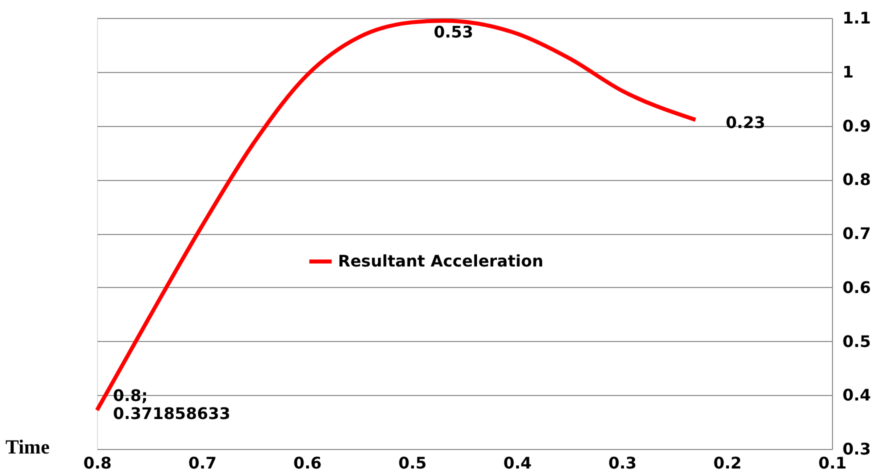 The height and width of the screenshot is (476, 876). Describe the element at coordinates (441, 261) in the screenshot. I see `legend-label: Resultant Acceleration` at that location.